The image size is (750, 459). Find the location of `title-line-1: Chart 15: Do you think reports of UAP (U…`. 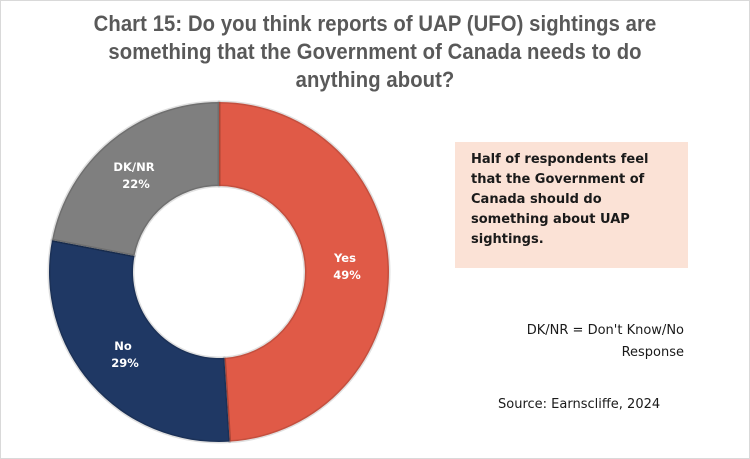

title-line-1: Chart 15: Do you think reports of UAP (U… is located at coordinates (375, 23).